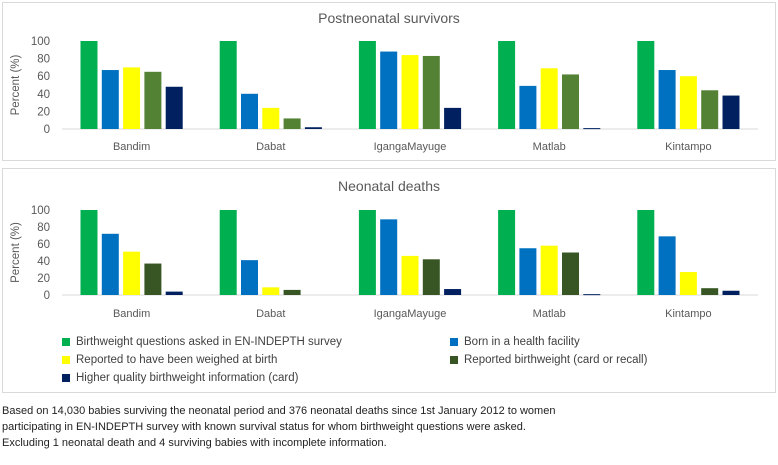 This screenshot has height=465, width=778. Describe the element at coordinates (177, 360) in the screenshot. I see `legend-label: Reported to have been weighed at birth` at that location.